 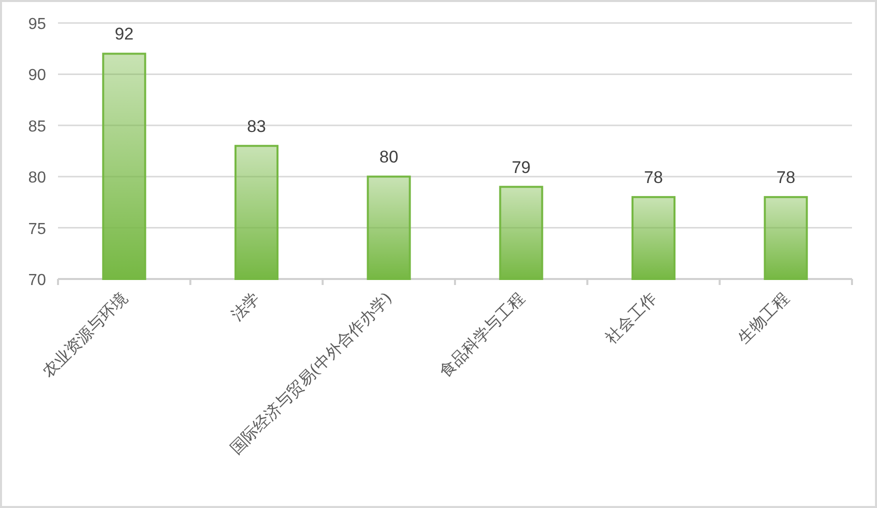 What do you see at coordinates (37, 75) in the screenshot?
I see `y-tick-label: 90` at bounding box center [37, 75].